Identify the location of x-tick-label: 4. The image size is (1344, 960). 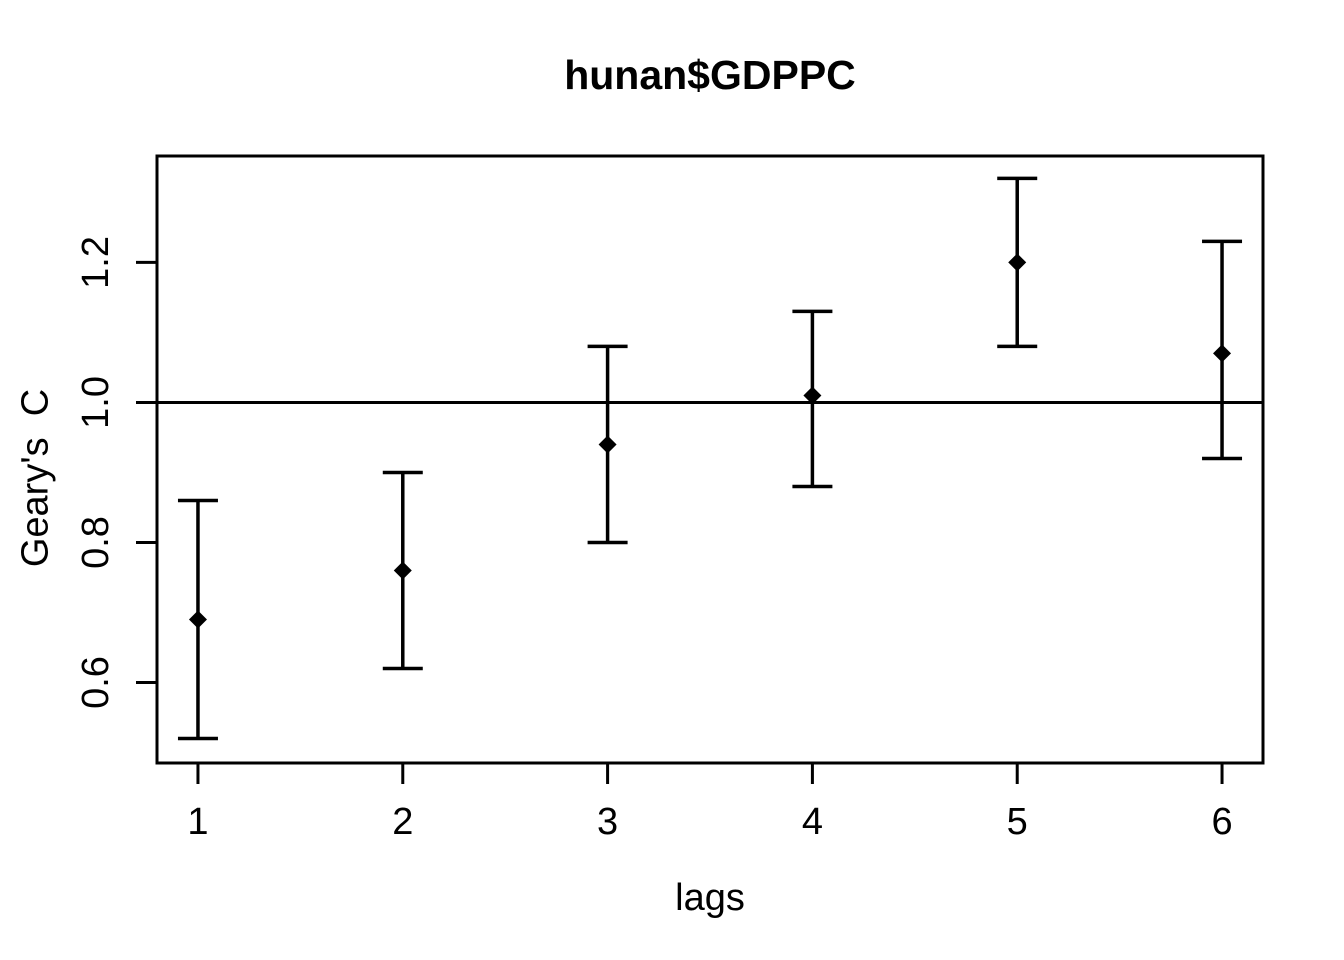
(812, 822).